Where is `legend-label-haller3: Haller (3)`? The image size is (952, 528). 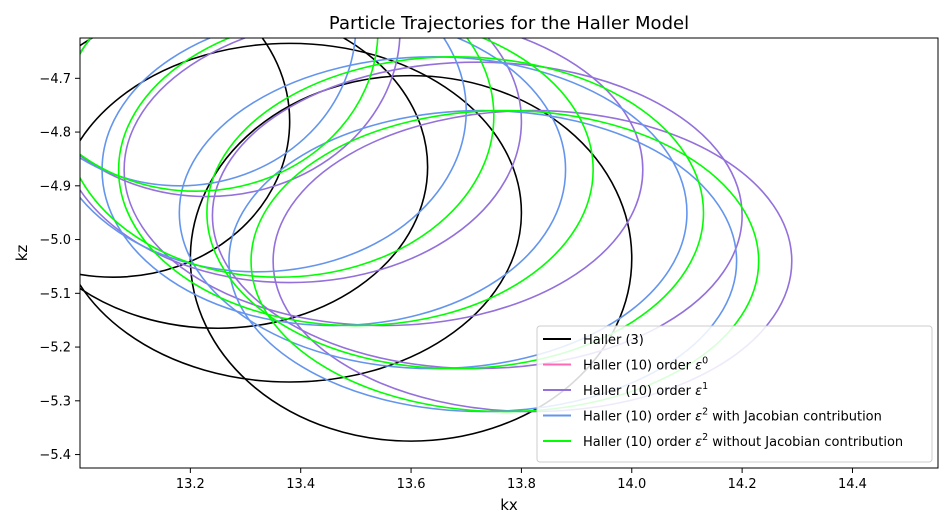
legend-label-haller3: Haller (3) is located at coordinates (613, 340).